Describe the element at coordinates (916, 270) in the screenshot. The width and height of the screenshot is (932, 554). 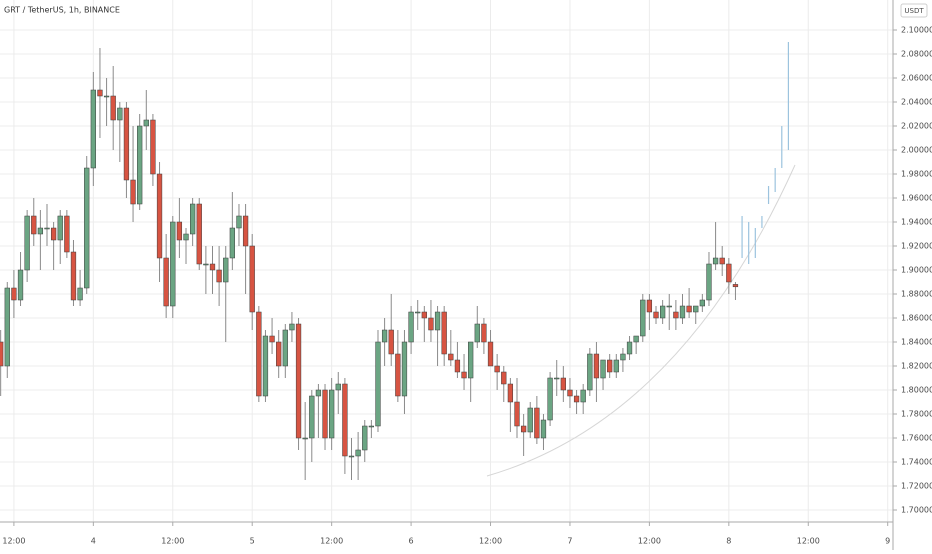
I see `y-tick-label: 1.90000` at that location.